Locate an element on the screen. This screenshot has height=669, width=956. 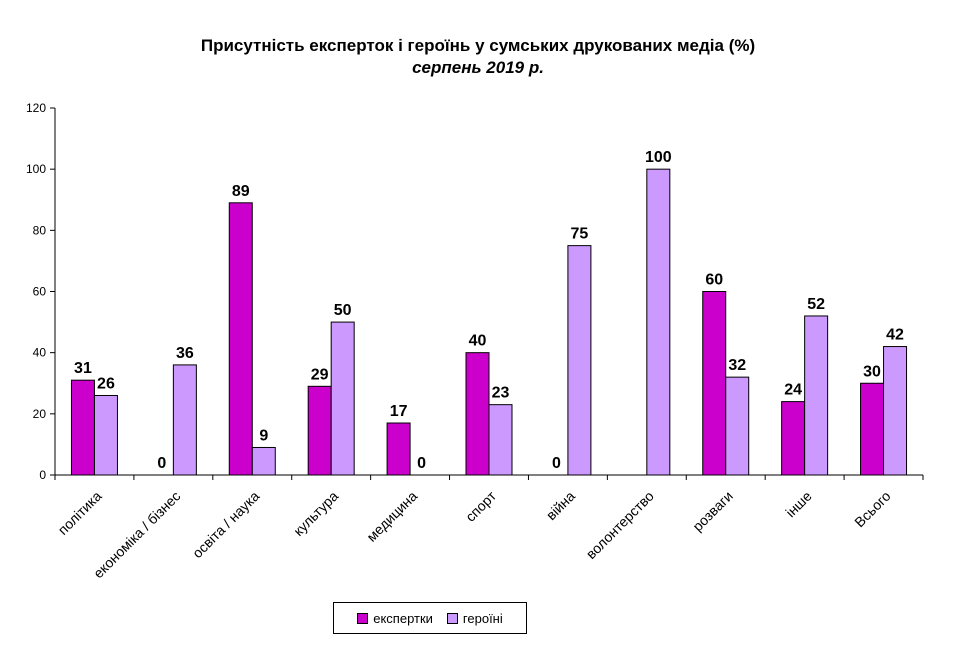
y-tick-label: 40 is located at coordinates (40, 353).